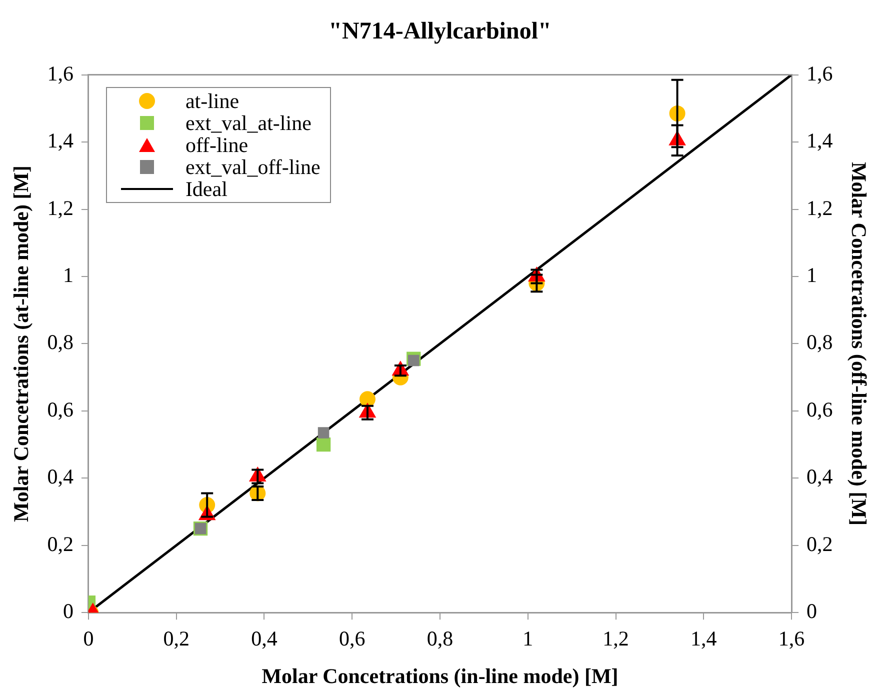  Describe the element at coordinates (88, 638) in the screenshot. I see `x-tick-label: 0` at that location.